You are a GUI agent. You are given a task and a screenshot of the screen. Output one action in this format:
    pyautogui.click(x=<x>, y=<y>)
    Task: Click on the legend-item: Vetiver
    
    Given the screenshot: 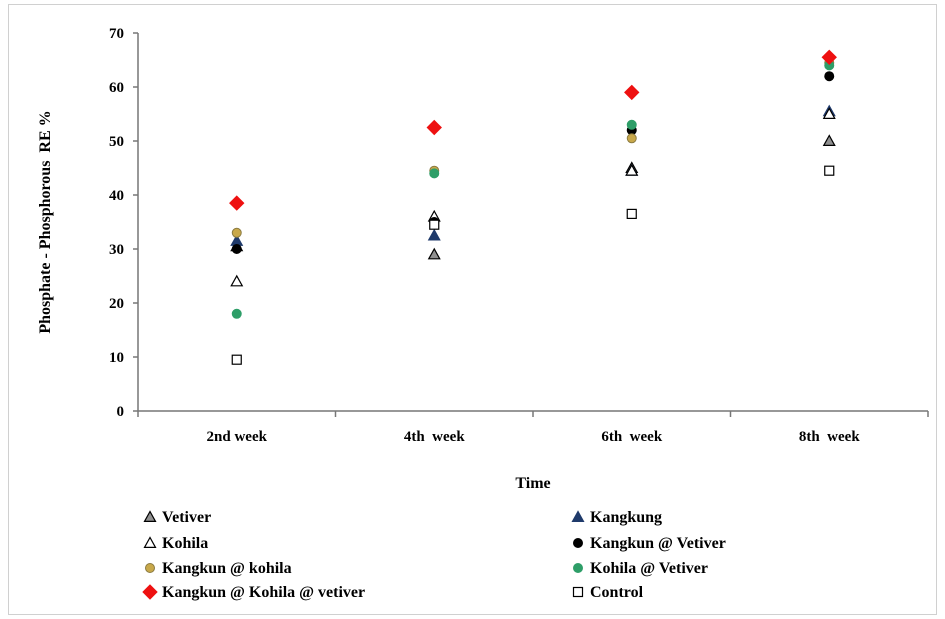 What is the action you would take?
    pyautogui.click(x=177, y=517)
    